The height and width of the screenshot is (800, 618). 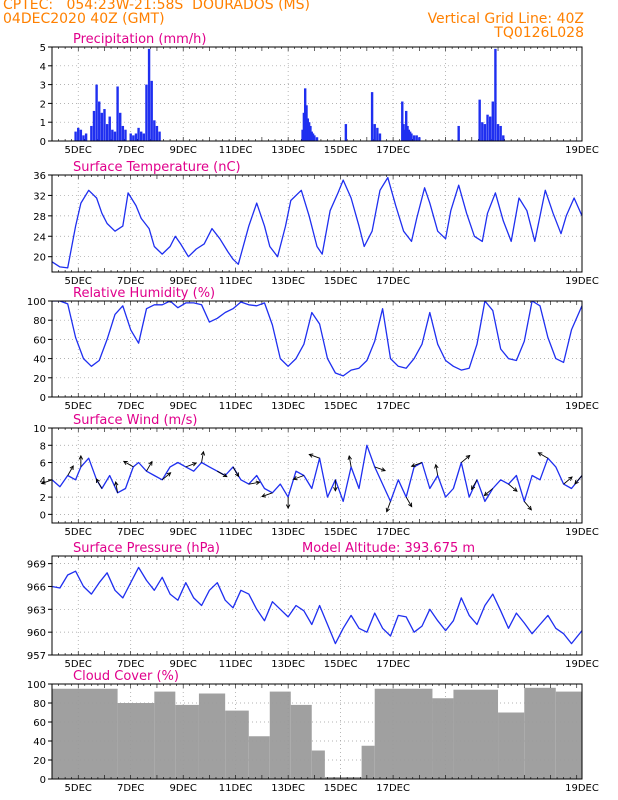 I want to click on rh-xtick-label: 9DEC, so click(x=183, y=406).